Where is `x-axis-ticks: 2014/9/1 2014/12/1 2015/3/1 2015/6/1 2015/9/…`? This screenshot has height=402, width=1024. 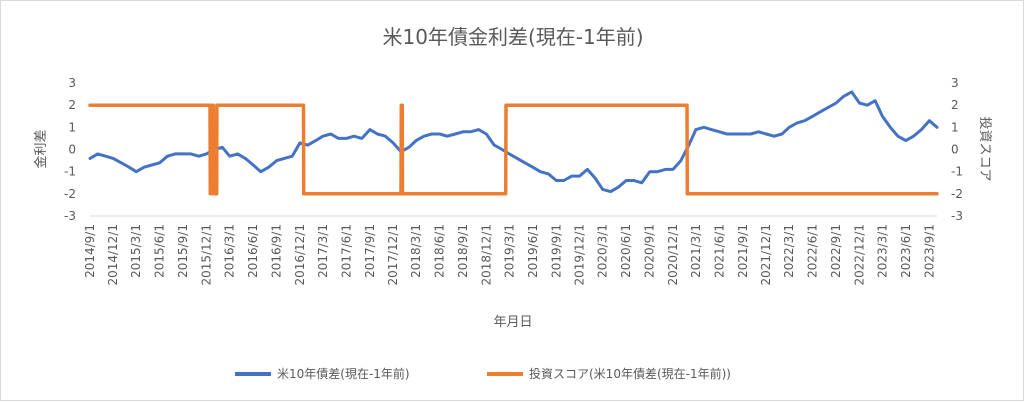 x-axis-ticks: 2014/9/1 2014/12/1 2015/3/1 2015/6/1 2015/9/… is located at coordinates (509, 255).